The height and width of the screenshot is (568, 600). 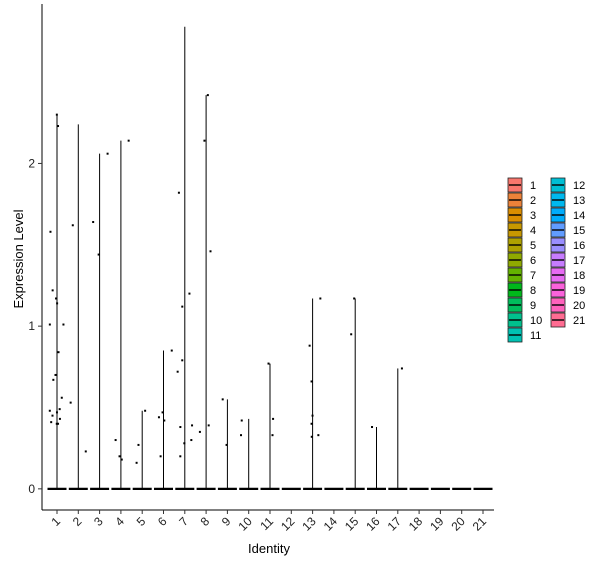 What do you see at coordinates (533, 261) in the screenshot?
I see `legend-label-6: 6` at bounding box center [533, 261].